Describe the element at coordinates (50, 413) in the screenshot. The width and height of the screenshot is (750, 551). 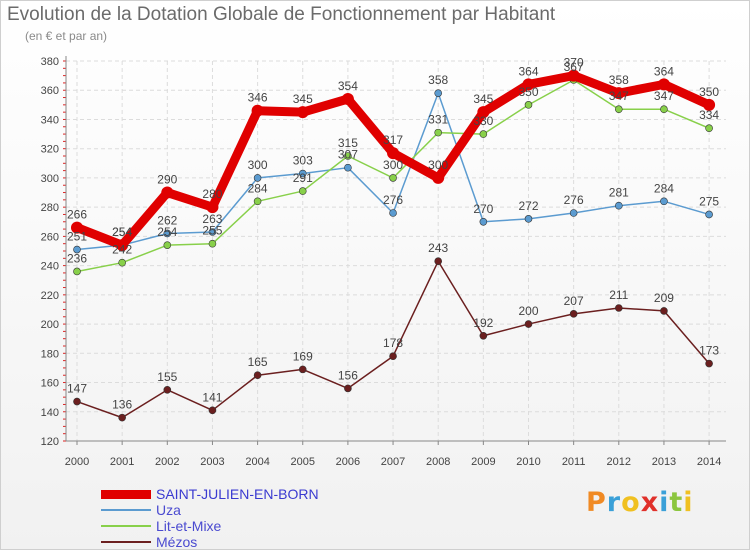
I see `y-tick-label: 140` at that location.